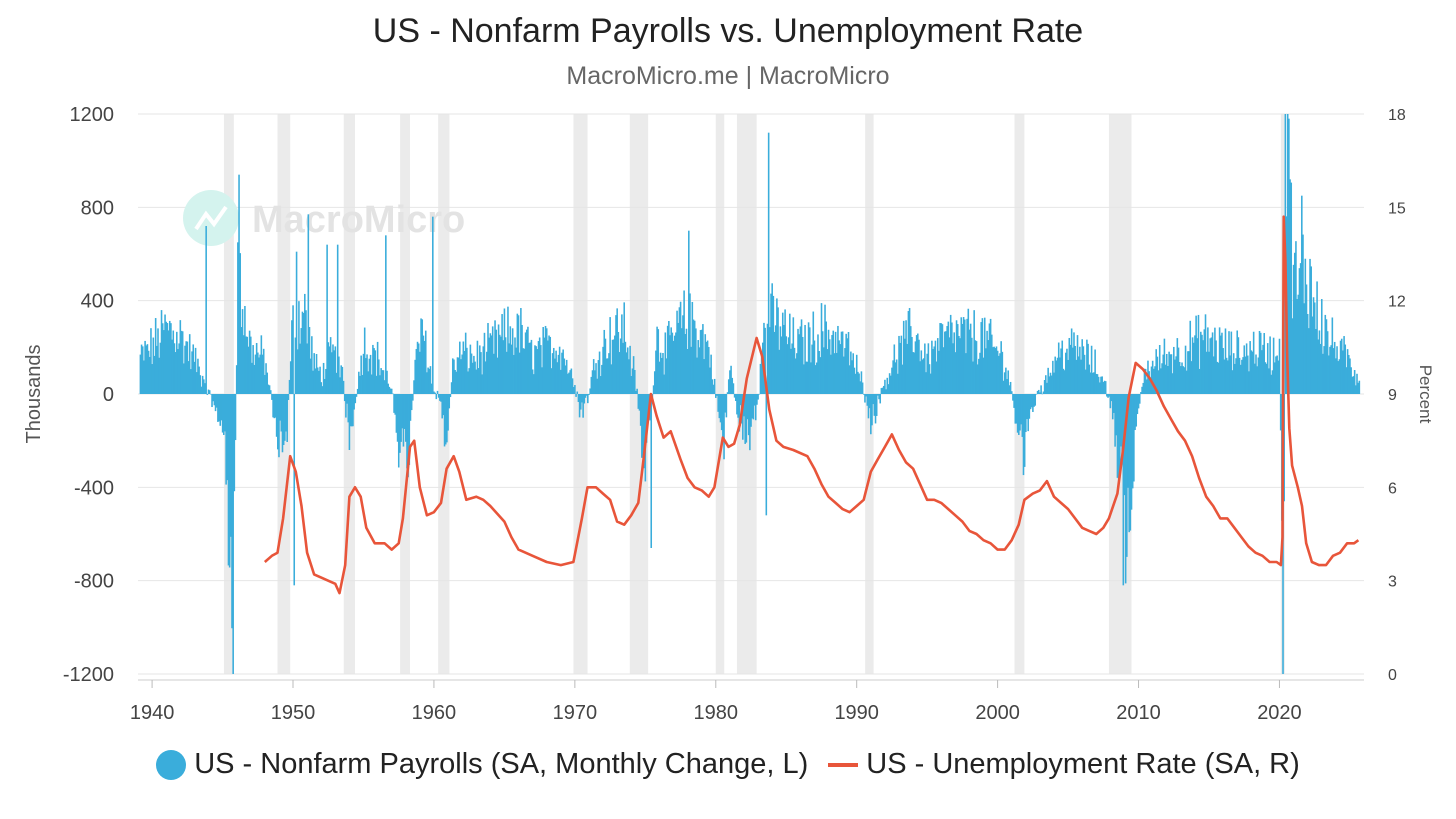  What do you see at coordinates (1064, 764) in the screenshot?
I see `legend-item-unemployment: US - Unemployment Rate (SA, R)` at bounding box center [1064, 764].